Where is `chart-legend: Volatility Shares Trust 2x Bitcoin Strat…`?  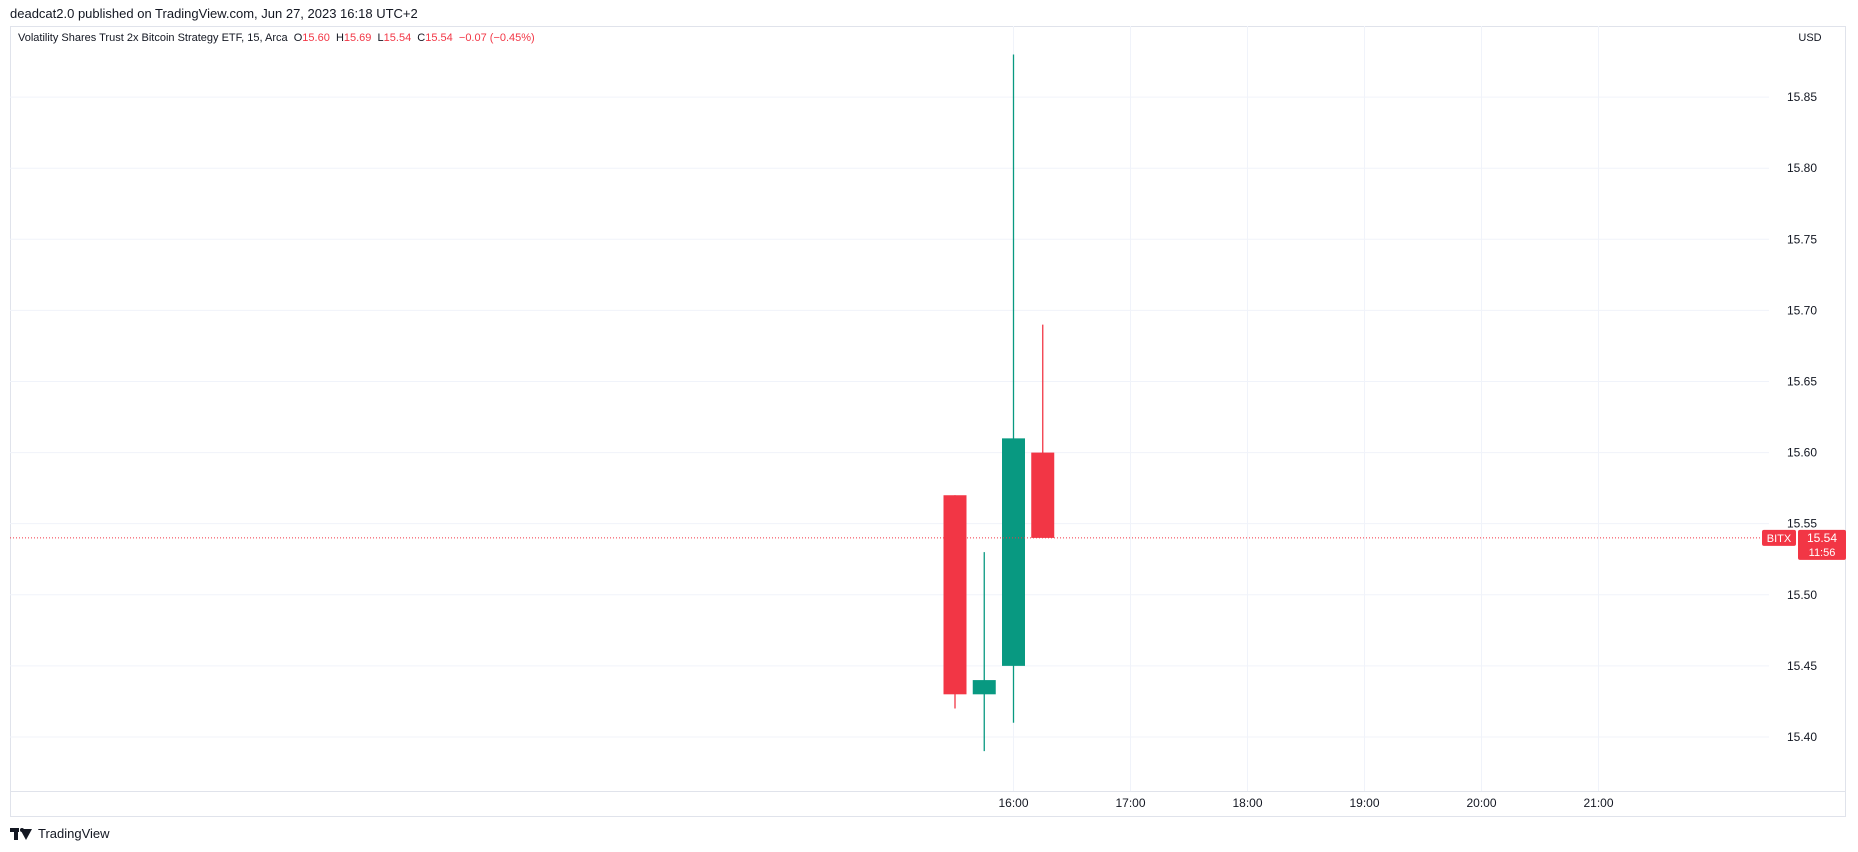
chart-legend: Volatility Shares Trust 2x Bitcoin Strat… is located at coordinates (276, 38).